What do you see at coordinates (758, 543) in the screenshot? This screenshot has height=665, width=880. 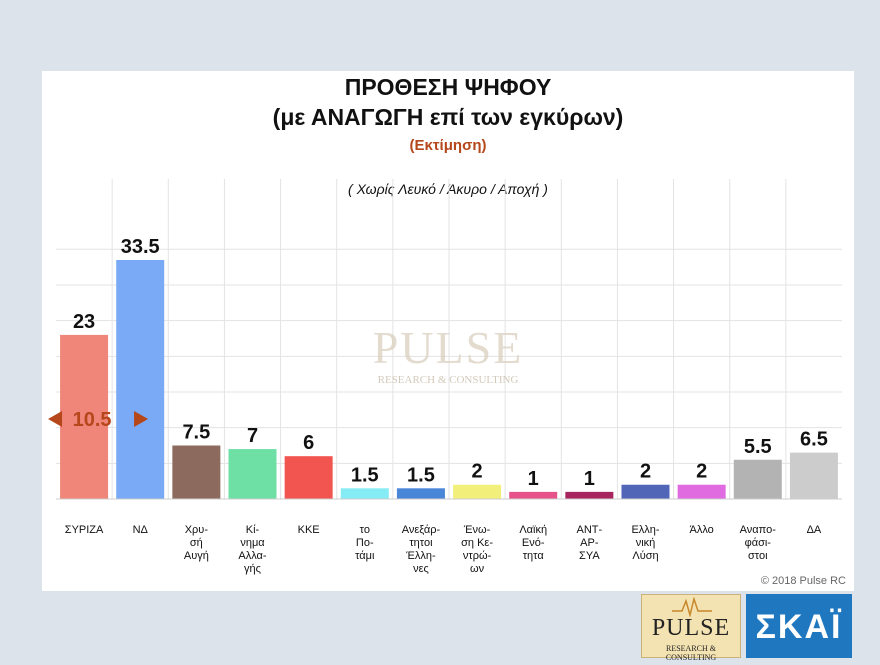 I see `category-label: φάσι-` at bounding box center [758, 543].